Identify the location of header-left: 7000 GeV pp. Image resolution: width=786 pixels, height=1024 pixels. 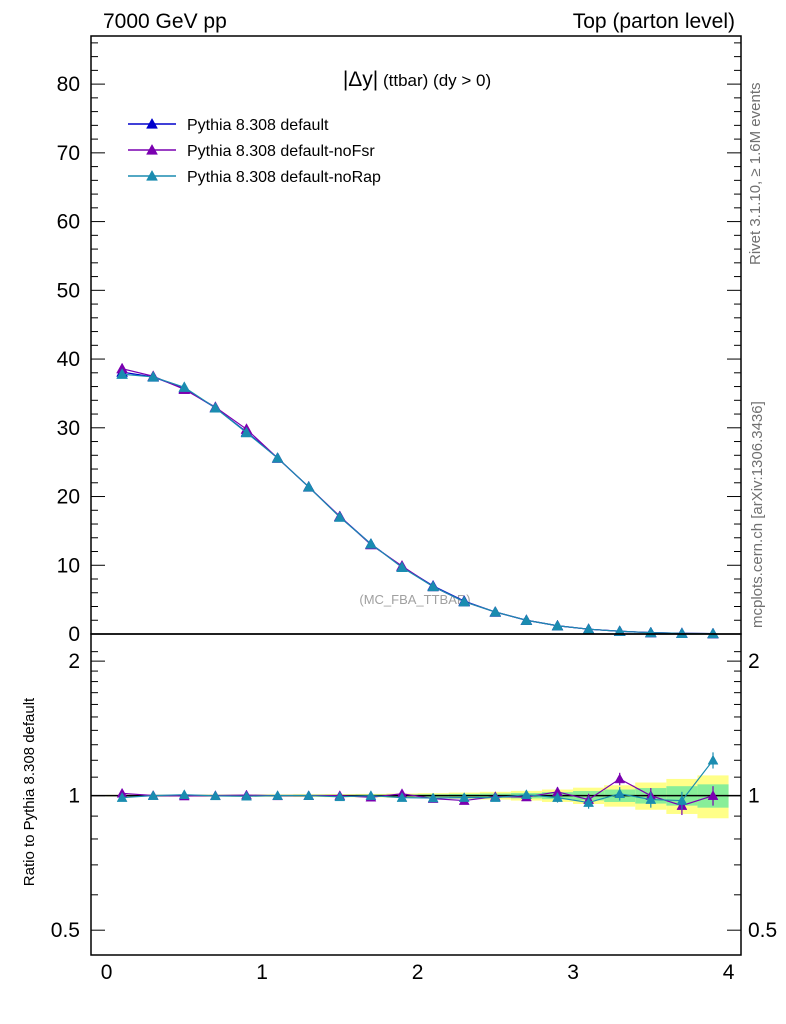
(165, 21).